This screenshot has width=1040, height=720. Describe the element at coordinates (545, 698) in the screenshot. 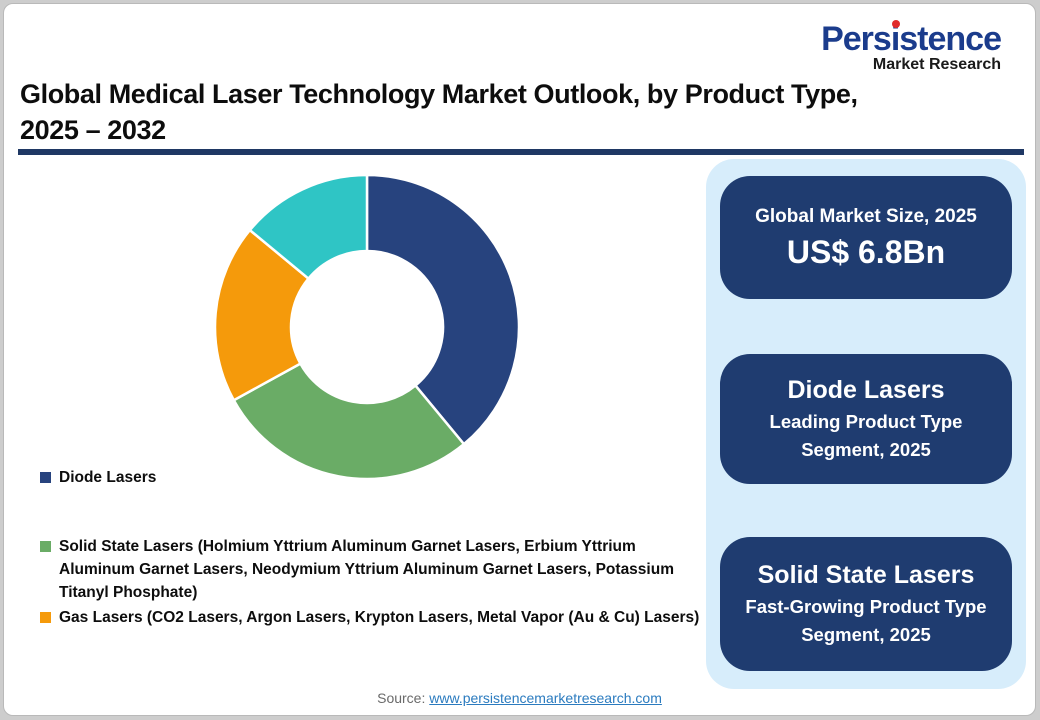

I see `source-link: www.persistencemarketresearch.com` at that location.